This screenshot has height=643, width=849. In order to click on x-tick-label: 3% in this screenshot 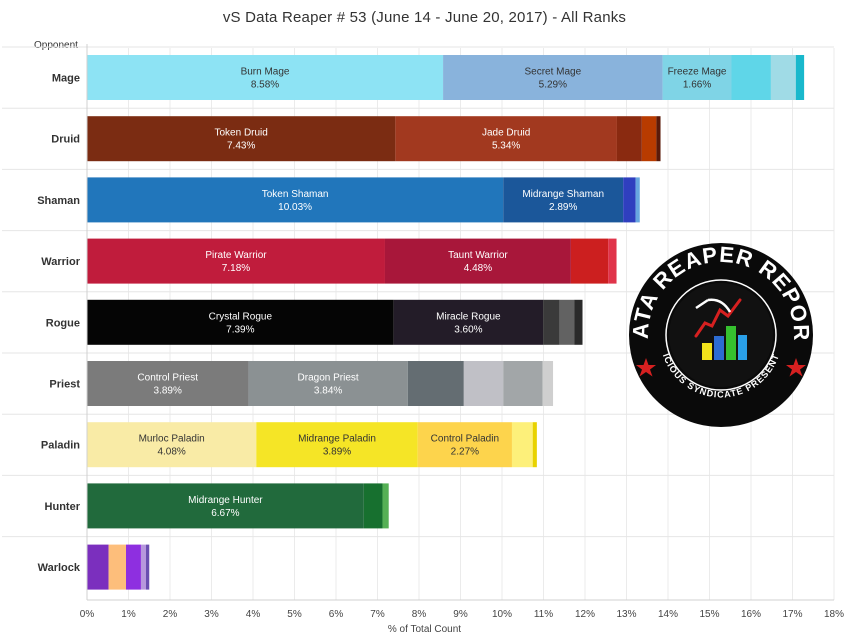, I will do `click(211, 614)`.